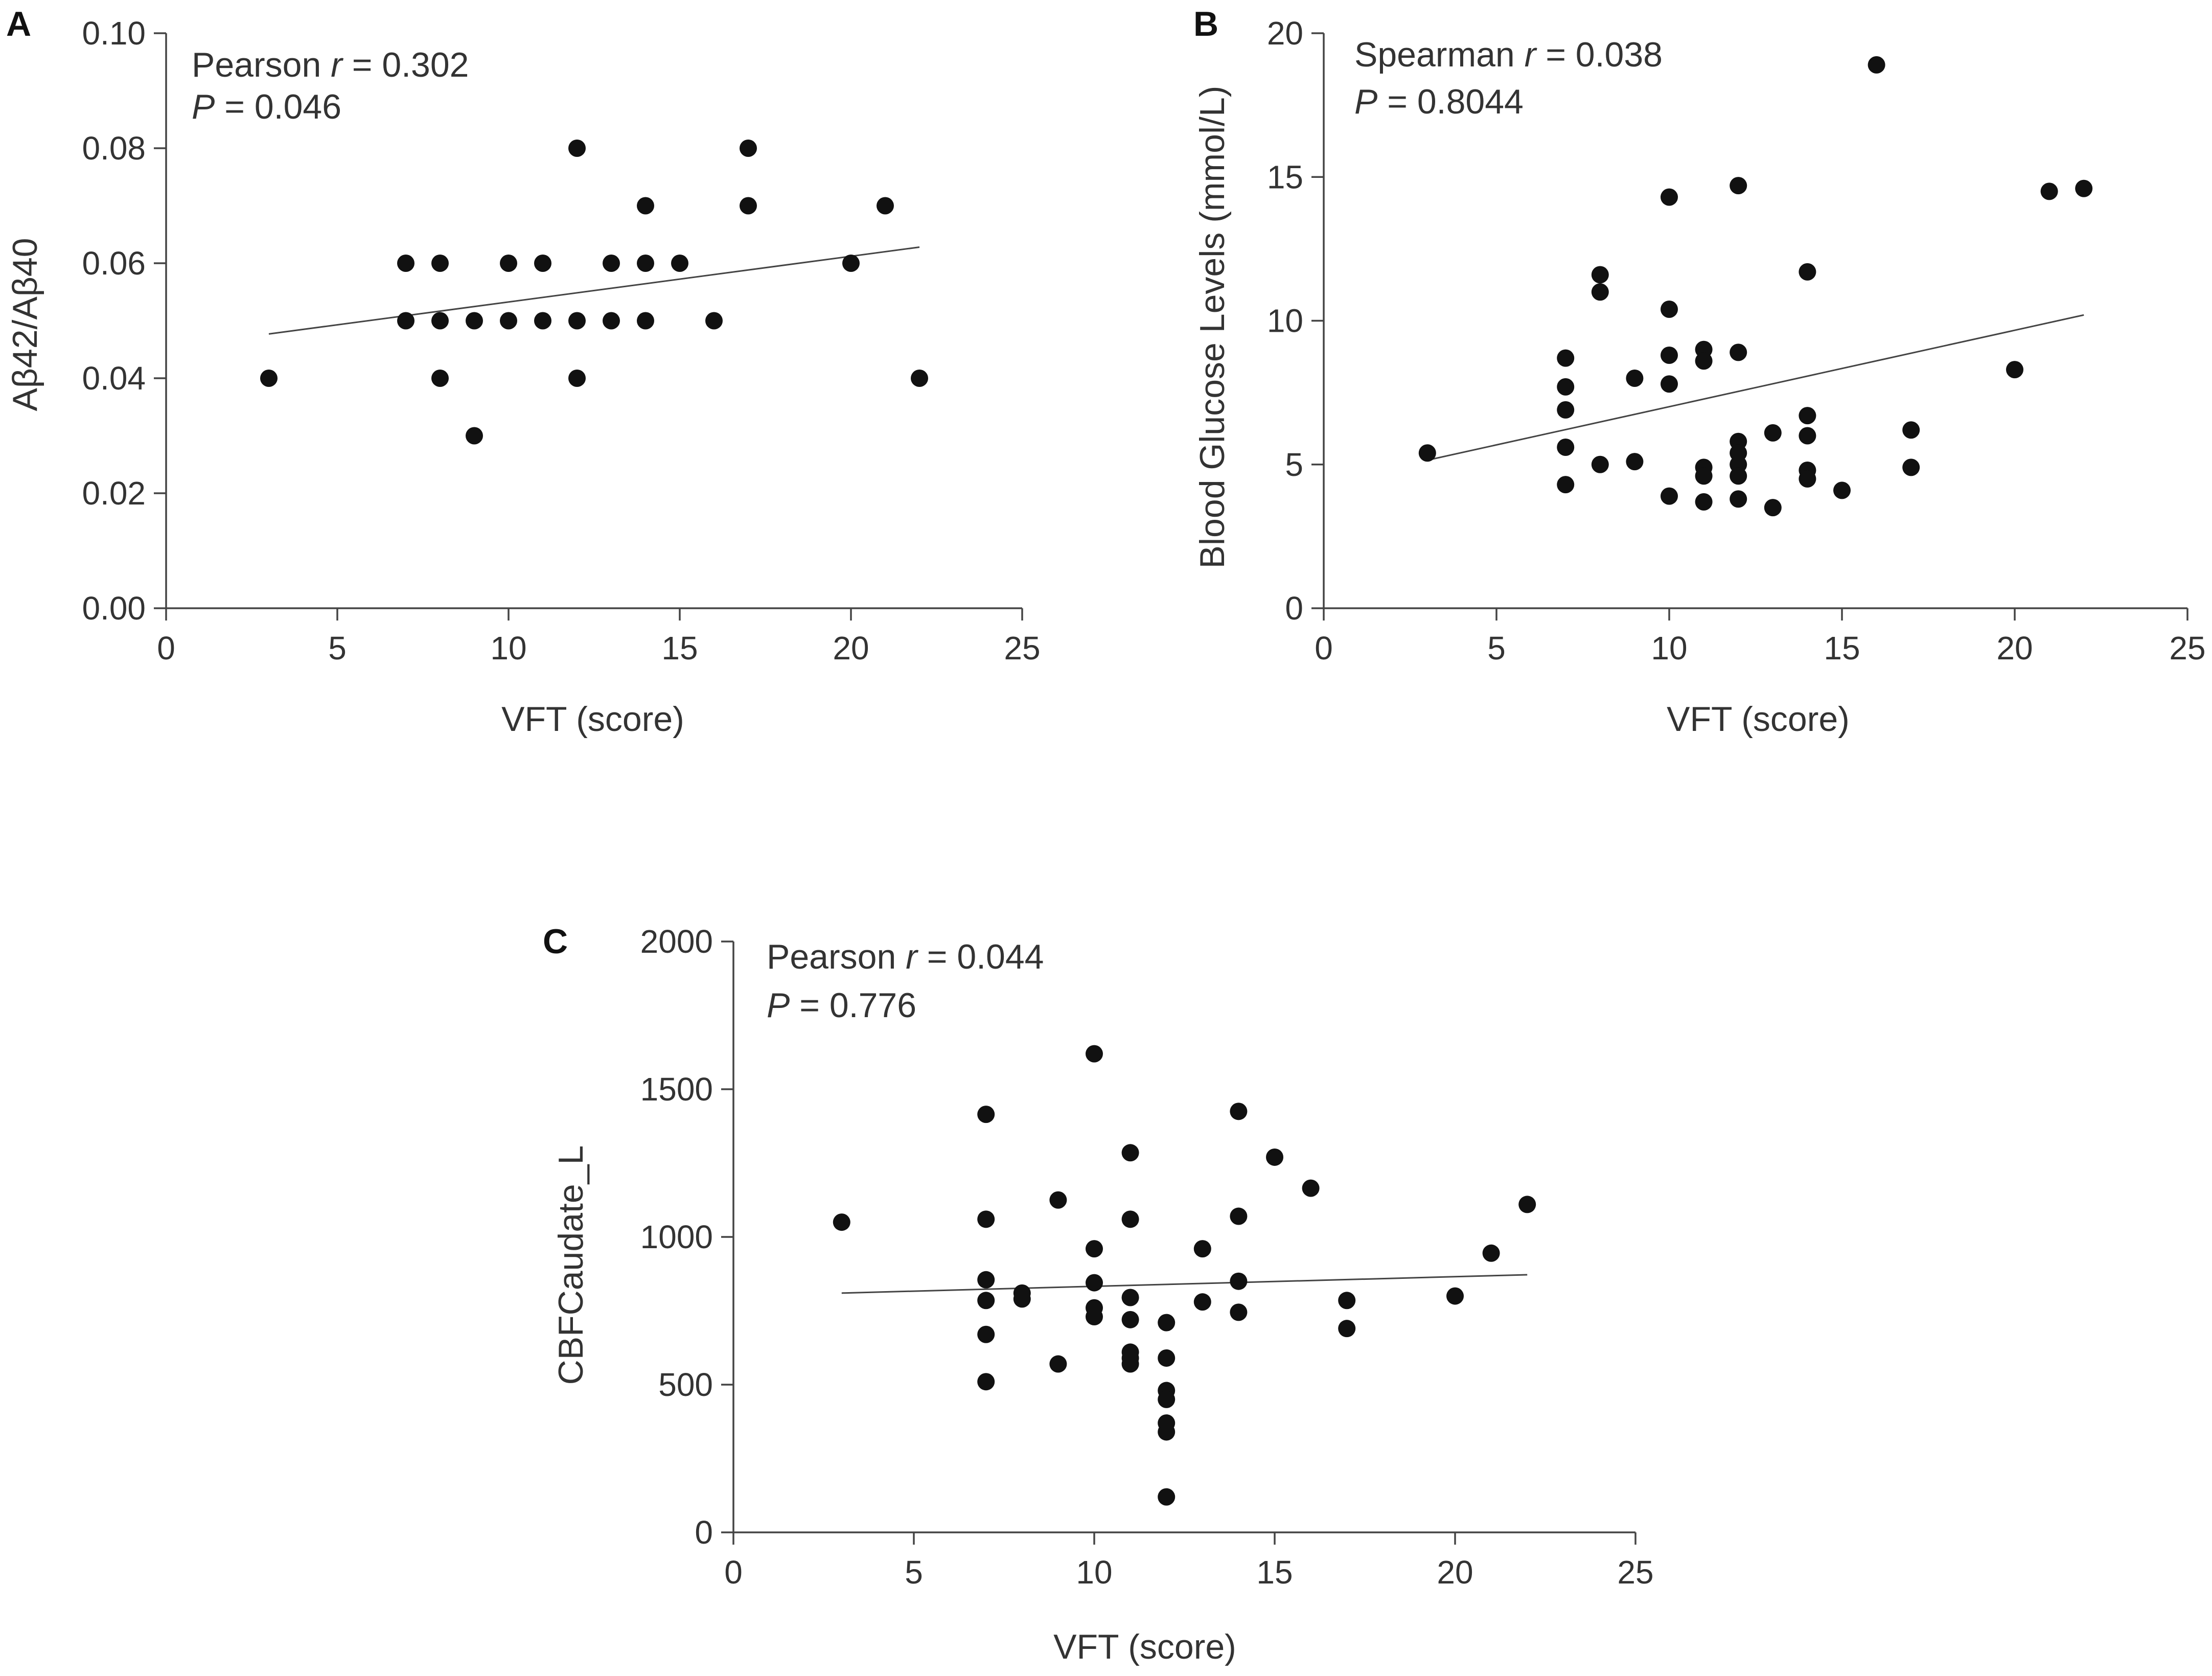 The height and width of the screenshot is (1676, 2212). What do you see at coordinates (980, 957) in the screenshot?
I see `stat-value: = 0.044` at bounding box center [980, 957].